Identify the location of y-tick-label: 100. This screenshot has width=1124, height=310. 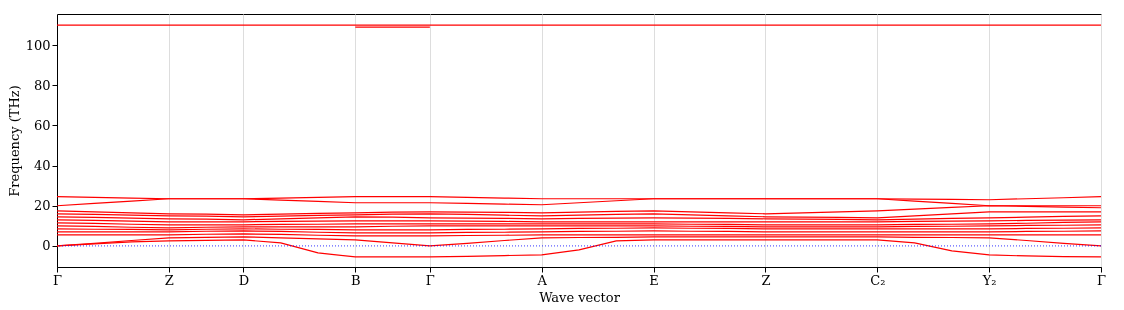
(38, 45).